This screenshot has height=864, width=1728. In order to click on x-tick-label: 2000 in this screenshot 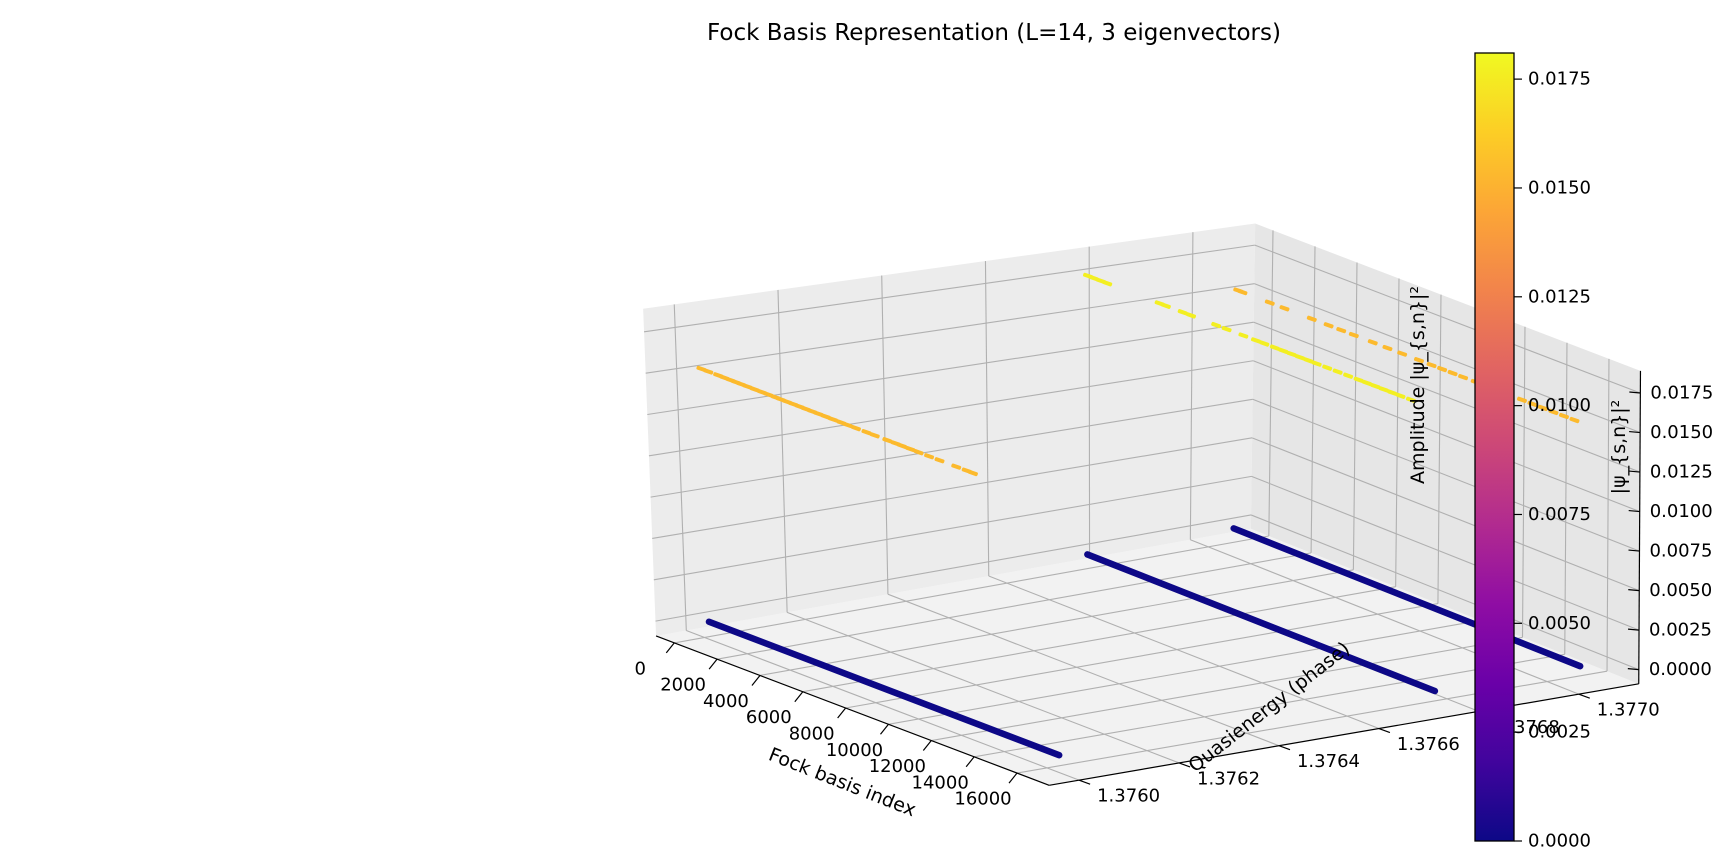, I will do `click(683, 685)`.